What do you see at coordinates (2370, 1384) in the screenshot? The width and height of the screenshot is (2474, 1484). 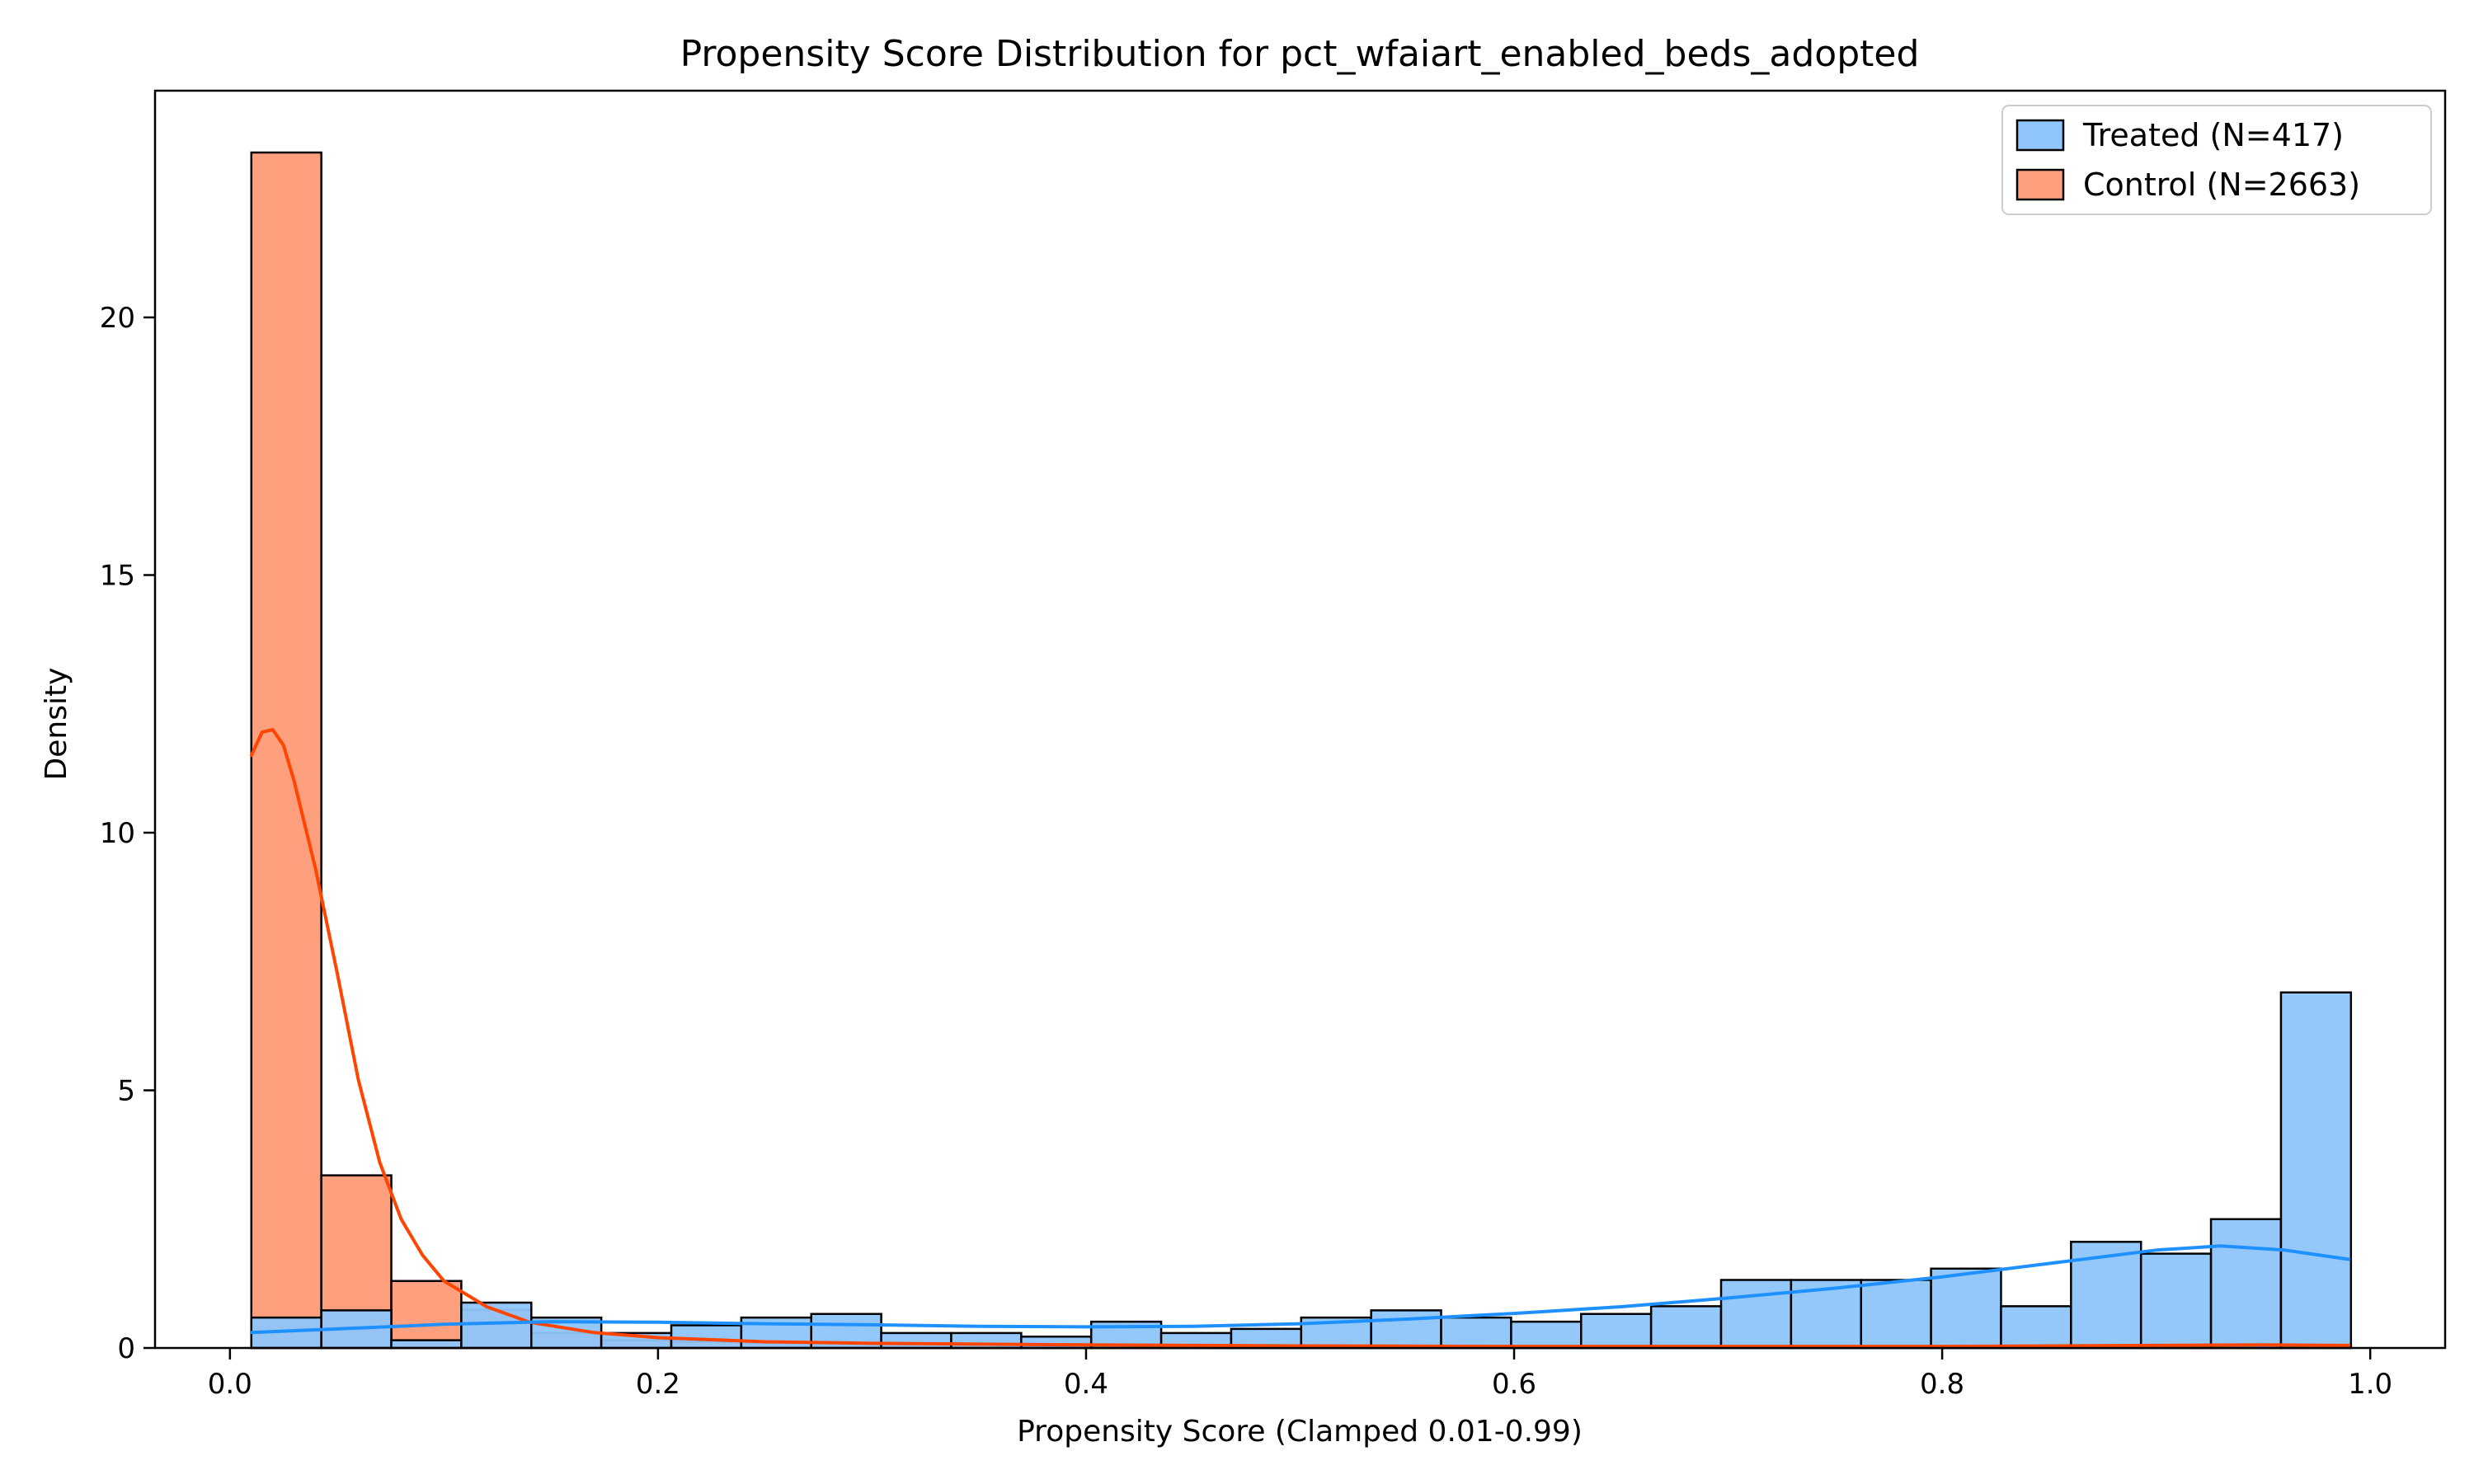 I see `x-tick-label: 1.0` at bounding box center [2370, 1384].